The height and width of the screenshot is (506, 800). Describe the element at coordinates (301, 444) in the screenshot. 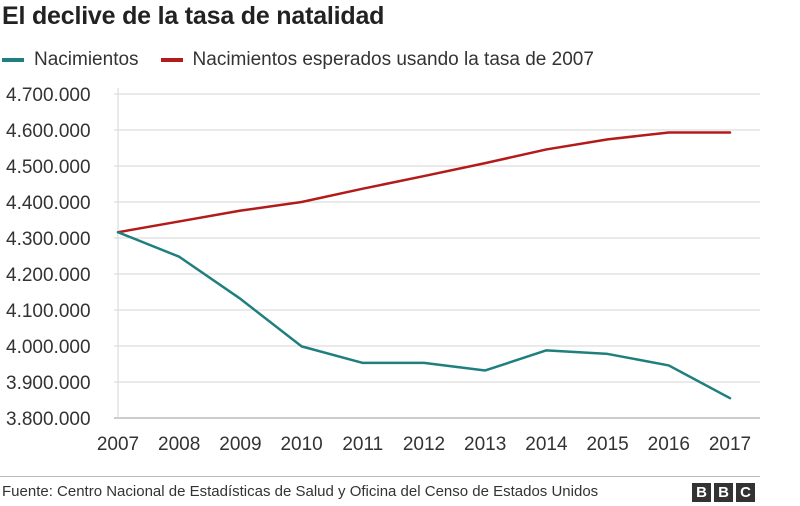

I see `x-tick-label: 2010` at that location.